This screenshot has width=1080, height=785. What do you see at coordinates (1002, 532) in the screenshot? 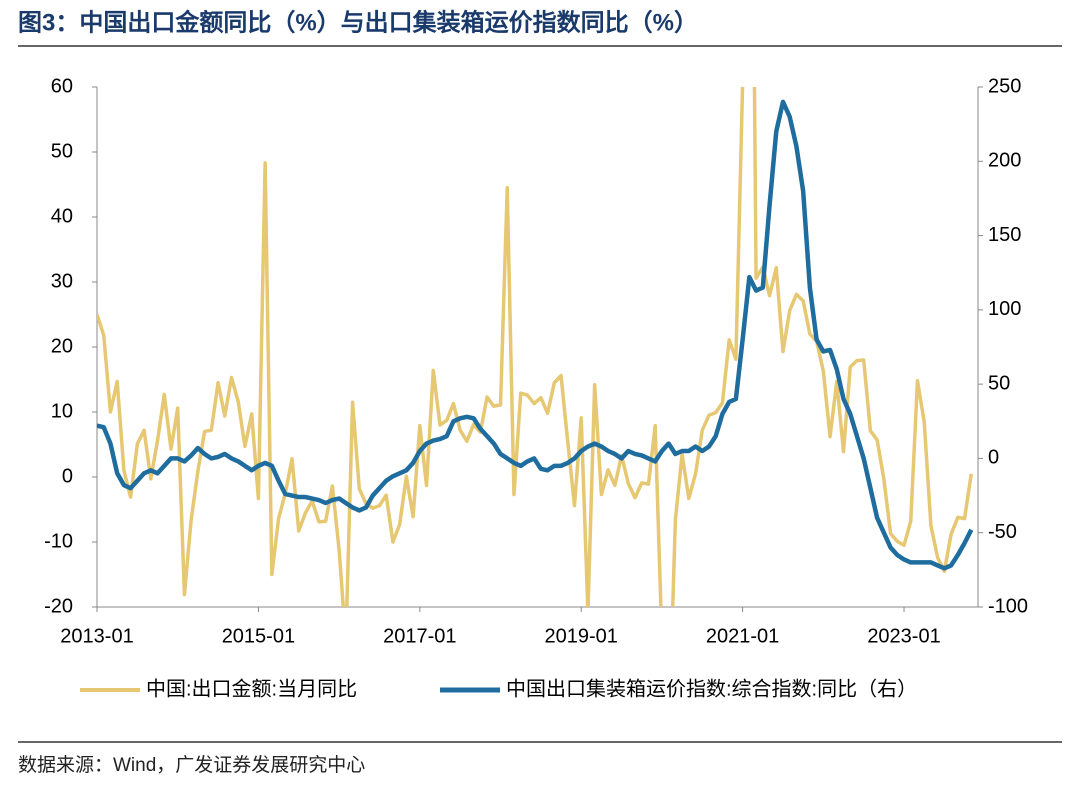
I see `y2-tick-label: -50` at bounding box center [1002, 532].